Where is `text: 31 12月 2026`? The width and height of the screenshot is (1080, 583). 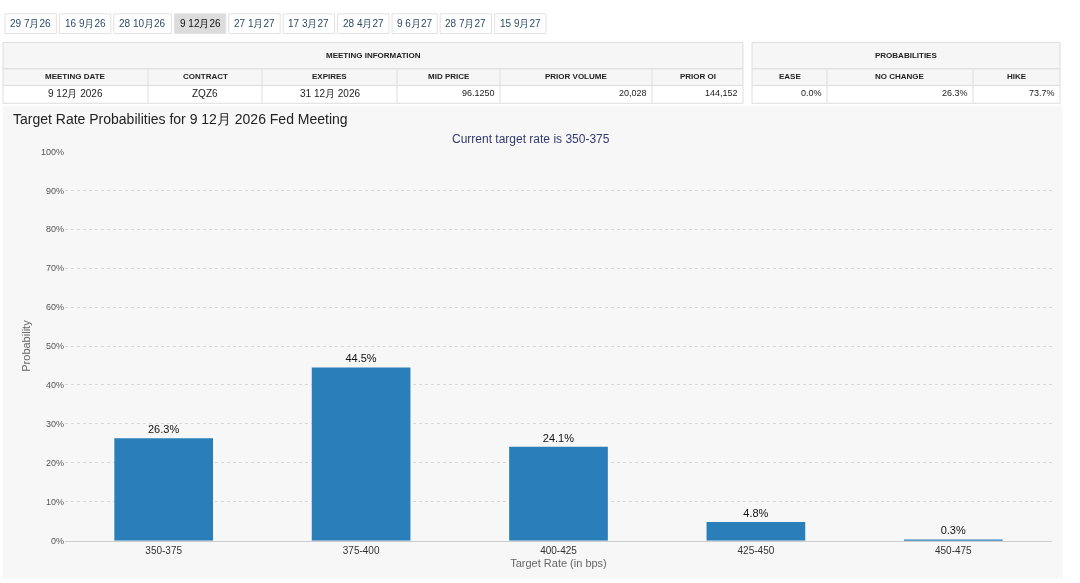 text: 31 12月 2026 is located at coordinates (330, 93).